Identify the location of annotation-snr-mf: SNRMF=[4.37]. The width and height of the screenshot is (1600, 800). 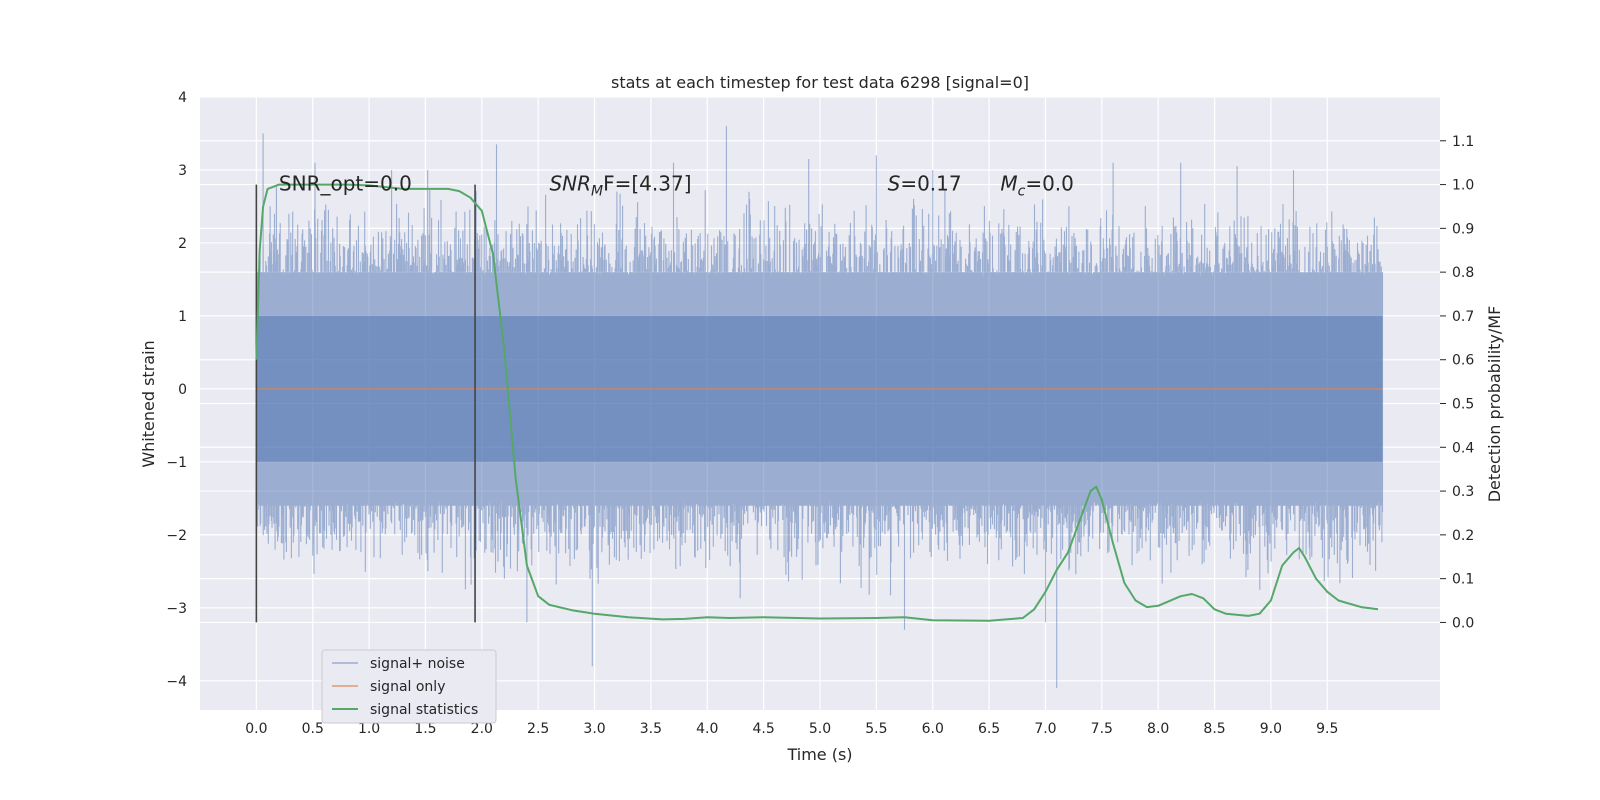
(620, 186).